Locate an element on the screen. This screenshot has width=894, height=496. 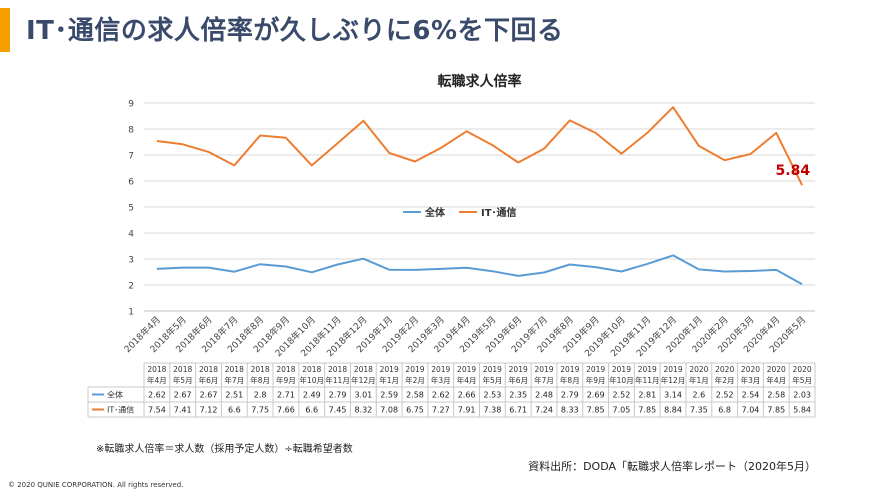
table-cell: 7.41 is located at coordinates (183, 410).